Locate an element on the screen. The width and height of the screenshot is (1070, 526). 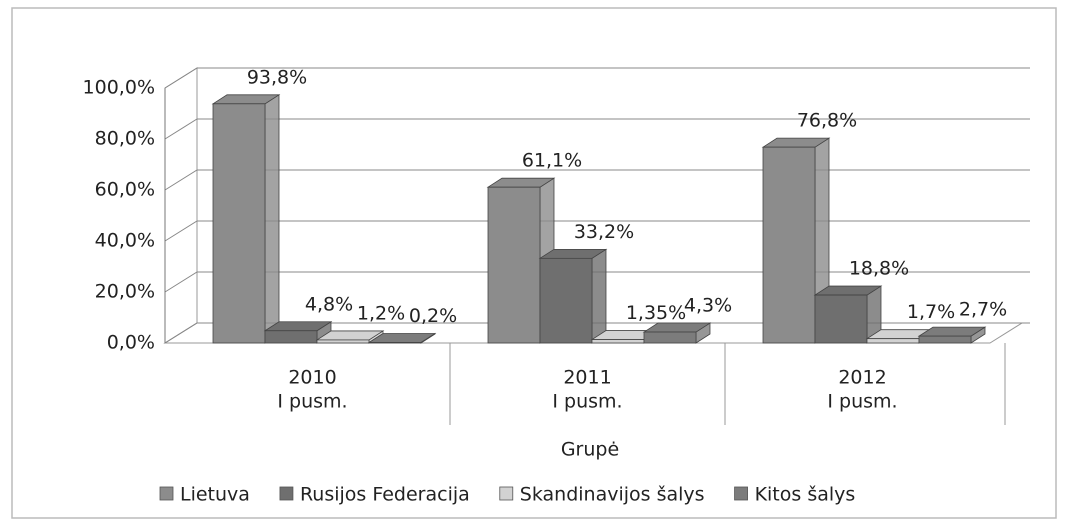
data-label: 4,8% is located at coordinates (329, 304).